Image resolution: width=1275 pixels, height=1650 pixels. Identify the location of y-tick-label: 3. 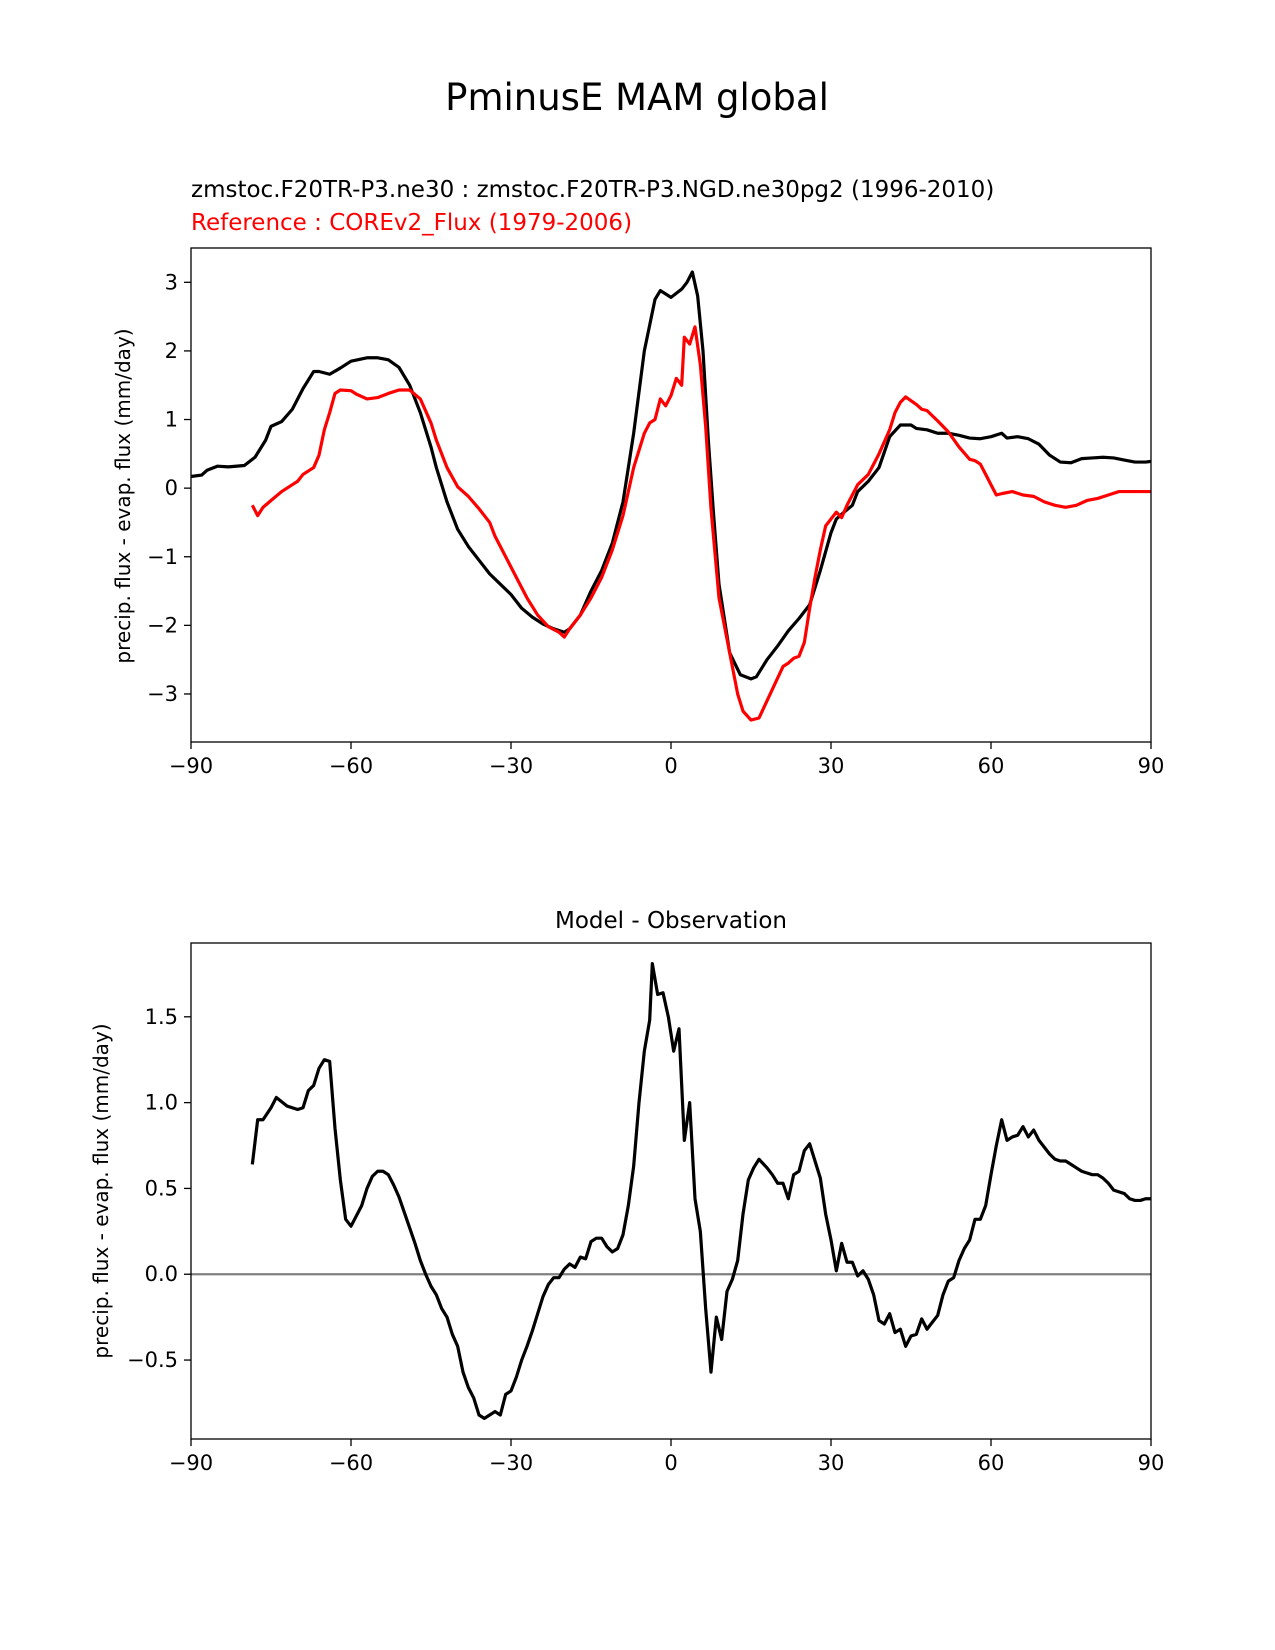
(171, 282).